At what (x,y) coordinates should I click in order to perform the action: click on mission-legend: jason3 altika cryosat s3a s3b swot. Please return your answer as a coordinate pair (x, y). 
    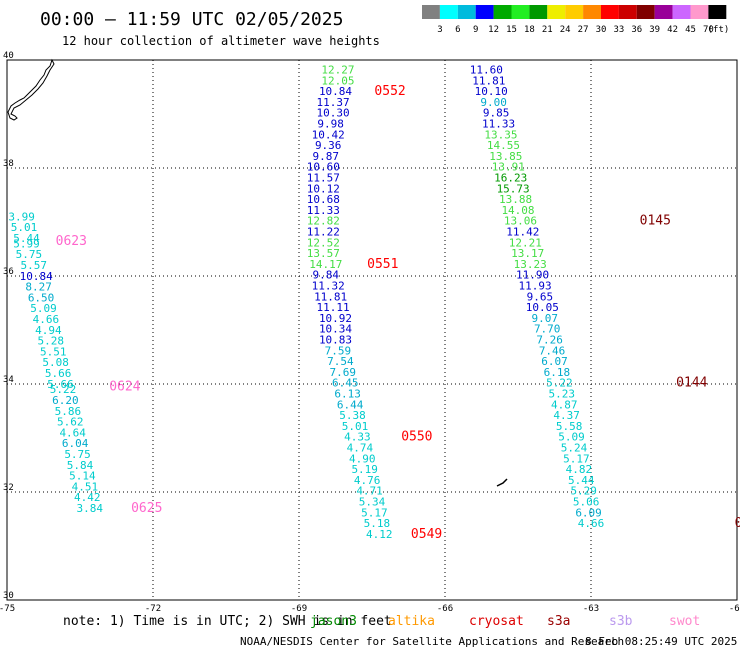
    Looking at the image, I should click on (505, 621).